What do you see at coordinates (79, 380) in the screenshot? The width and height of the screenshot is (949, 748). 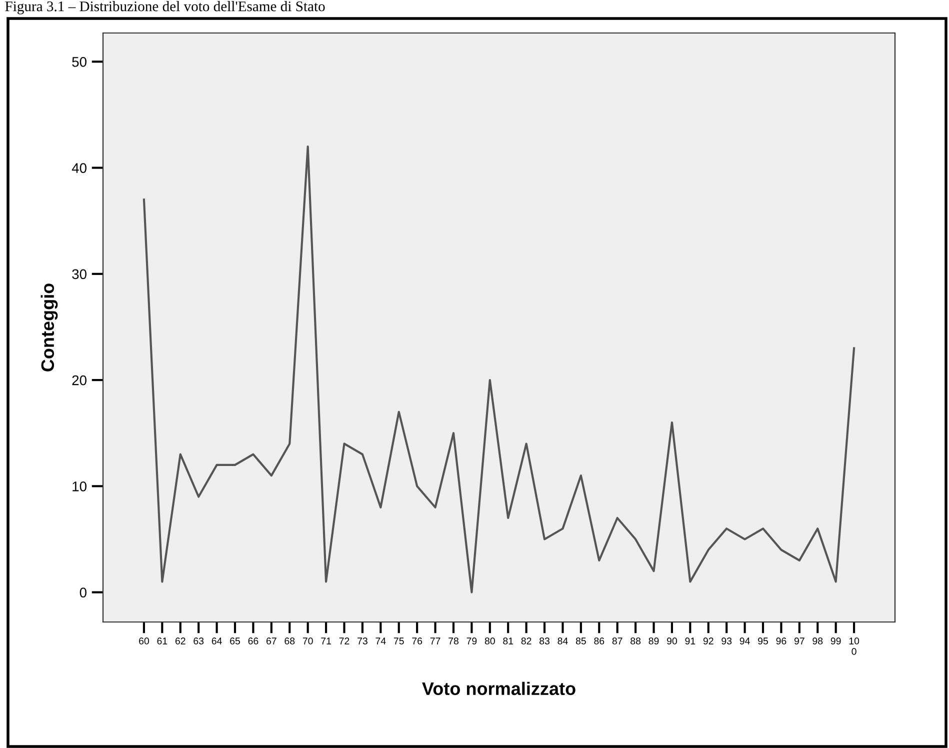 I see `y-tick-label: 20` at bounding box center [79, 380].